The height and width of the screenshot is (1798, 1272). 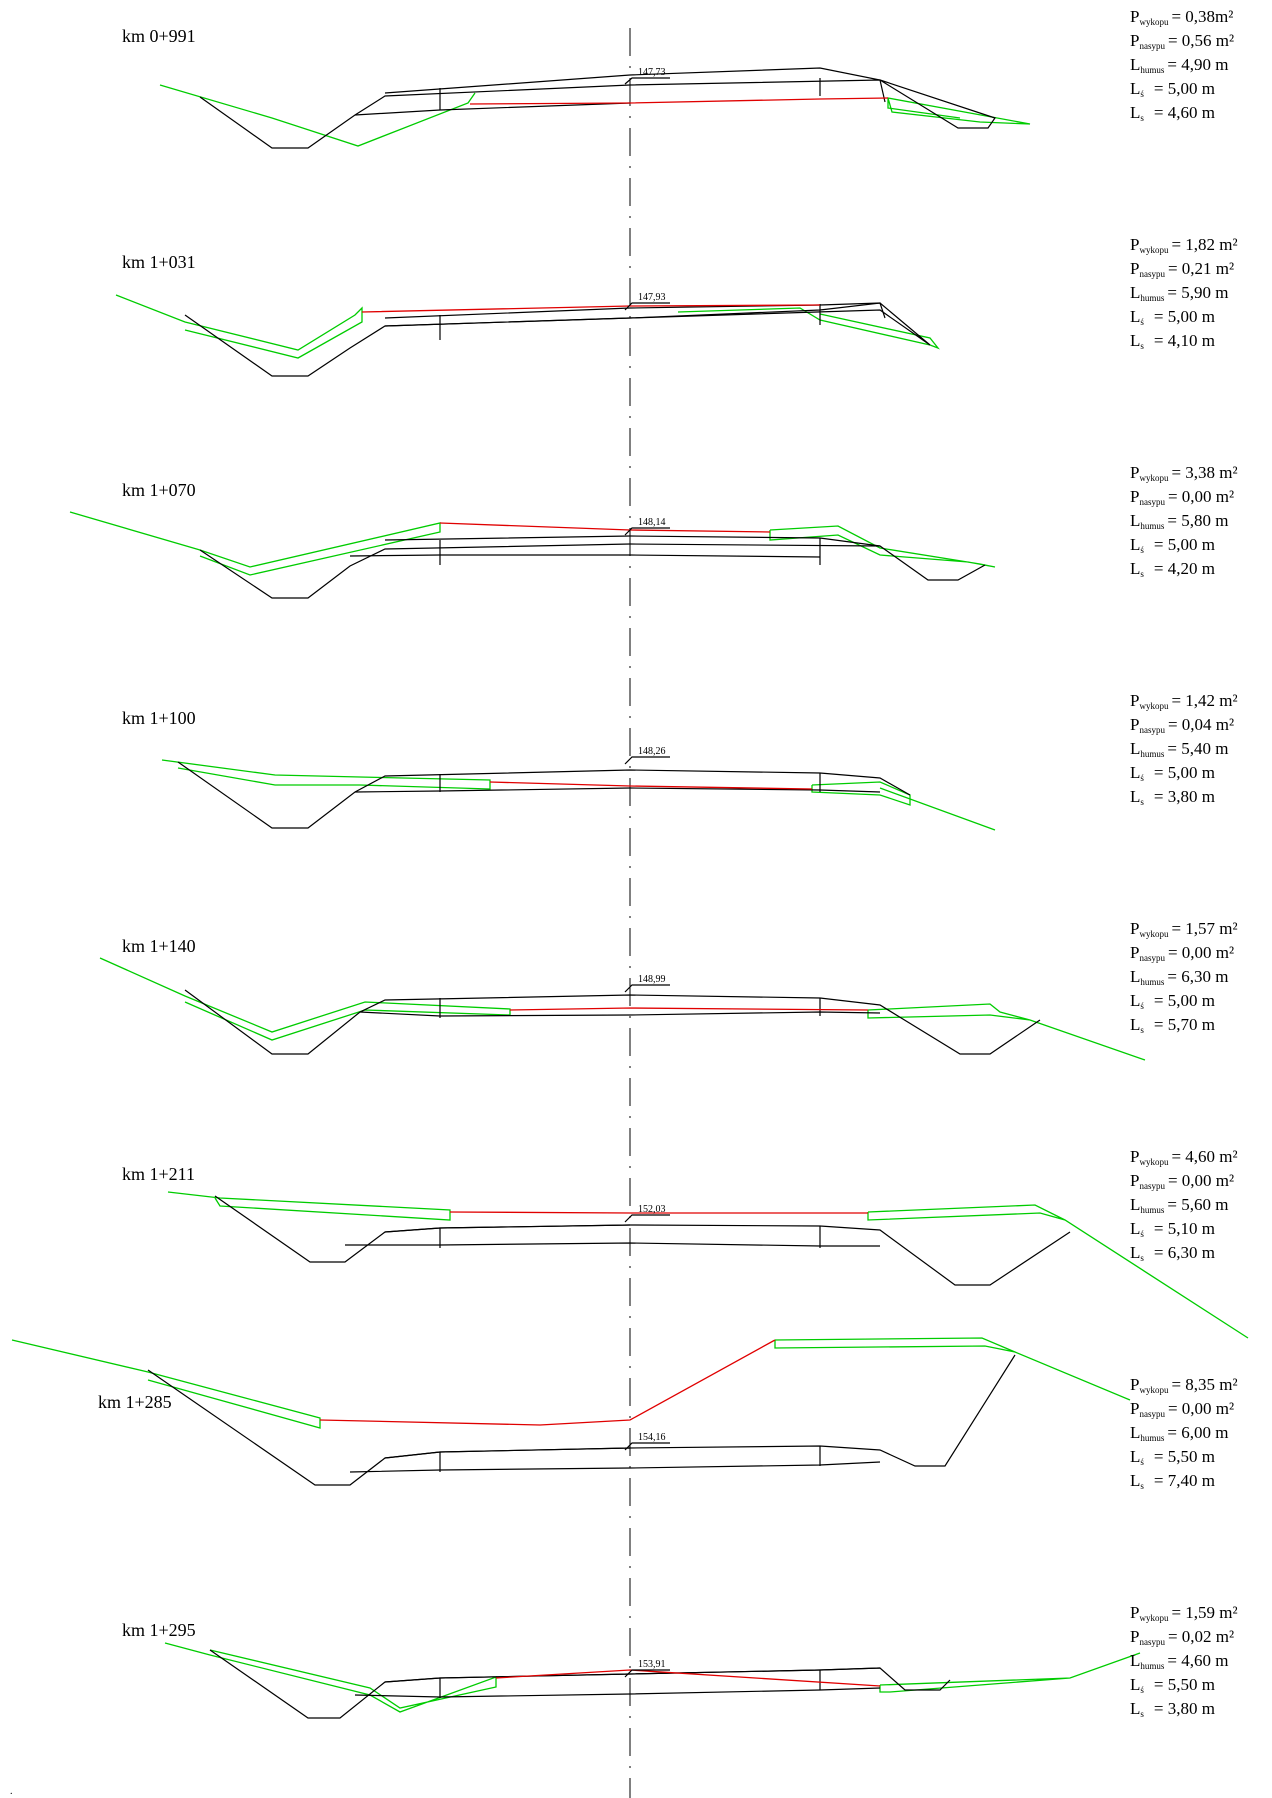 What do you see at coordinates (647, 1673) in the screenshot?
I see `section-8-elev-mark` at bounding box center [647, 1673].